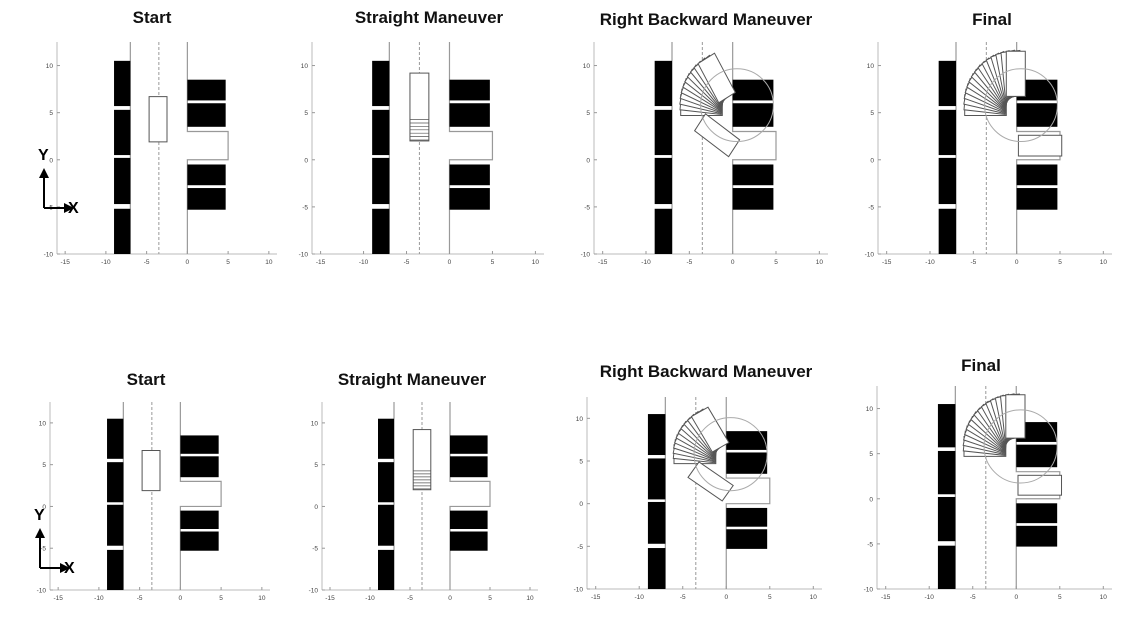  What do you see at coordinates (981, 365) in the screenshot?
I see `title-final-row2: Final` at bounding box center [981, 365].